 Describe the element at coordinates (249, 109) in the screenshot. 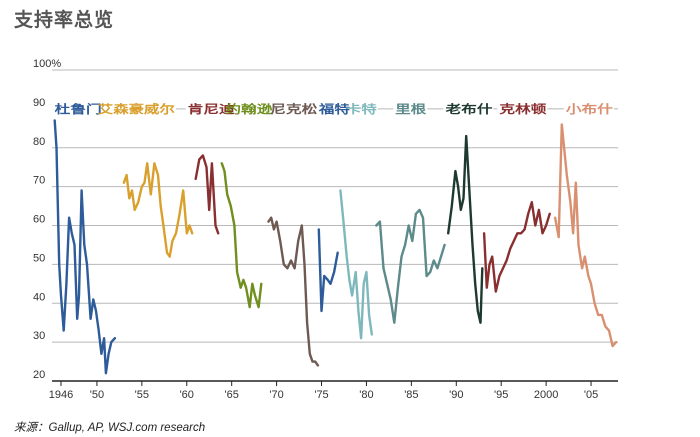

I see `president-label: 约翰逊` at that location.